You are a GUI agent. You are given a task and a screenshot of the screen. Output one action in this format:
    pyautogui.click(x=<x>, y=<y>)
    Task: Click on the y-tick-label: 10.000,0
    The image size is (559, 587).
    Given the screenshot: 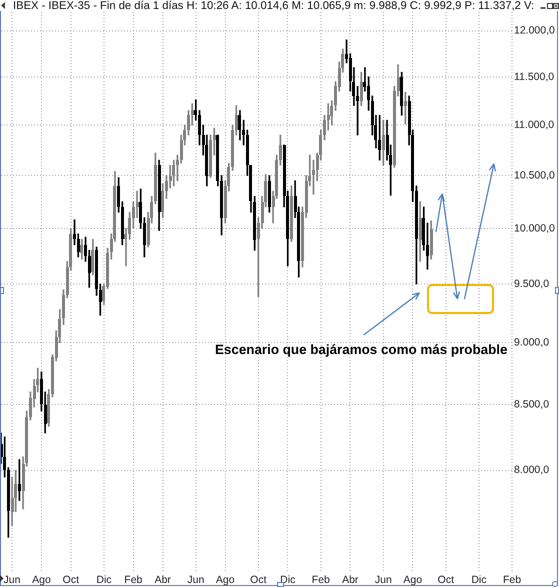 What is the action you would take?
    pyautogui.click(x=535, y=228)
    